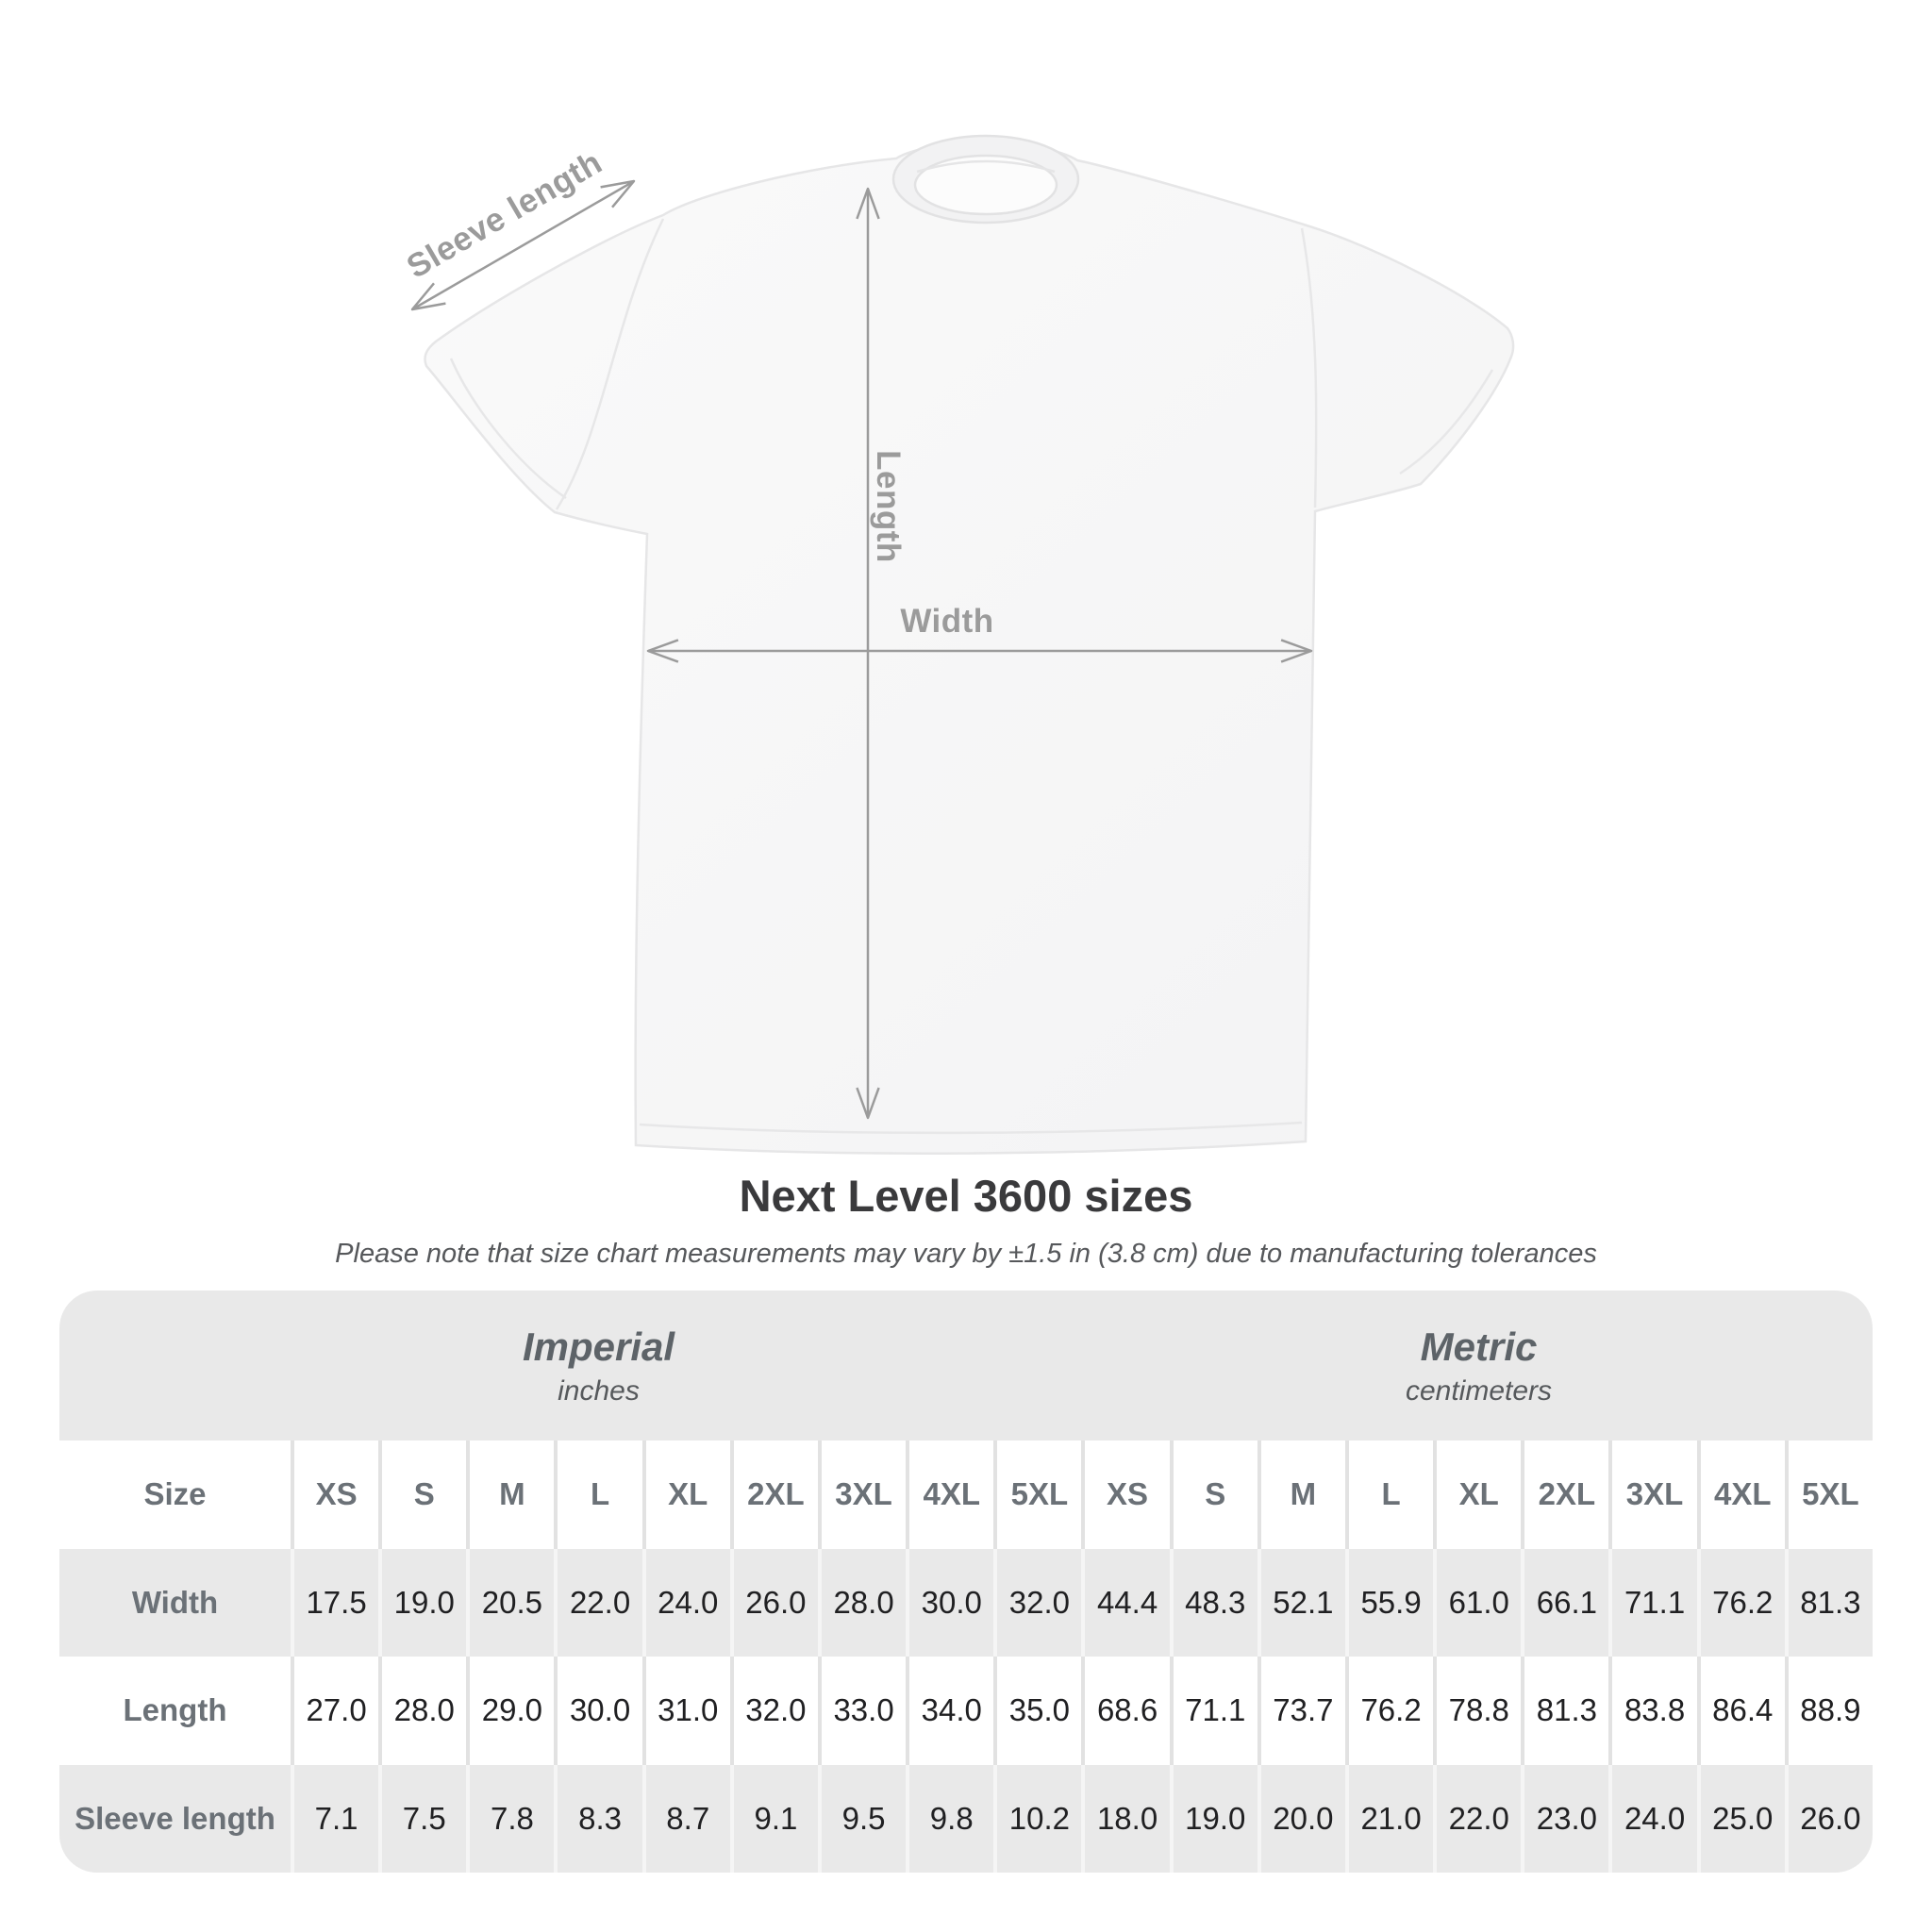  Describe the element at coordinates (1652, 1711) in the screenshot. I see `cell: 83.8` at that location.